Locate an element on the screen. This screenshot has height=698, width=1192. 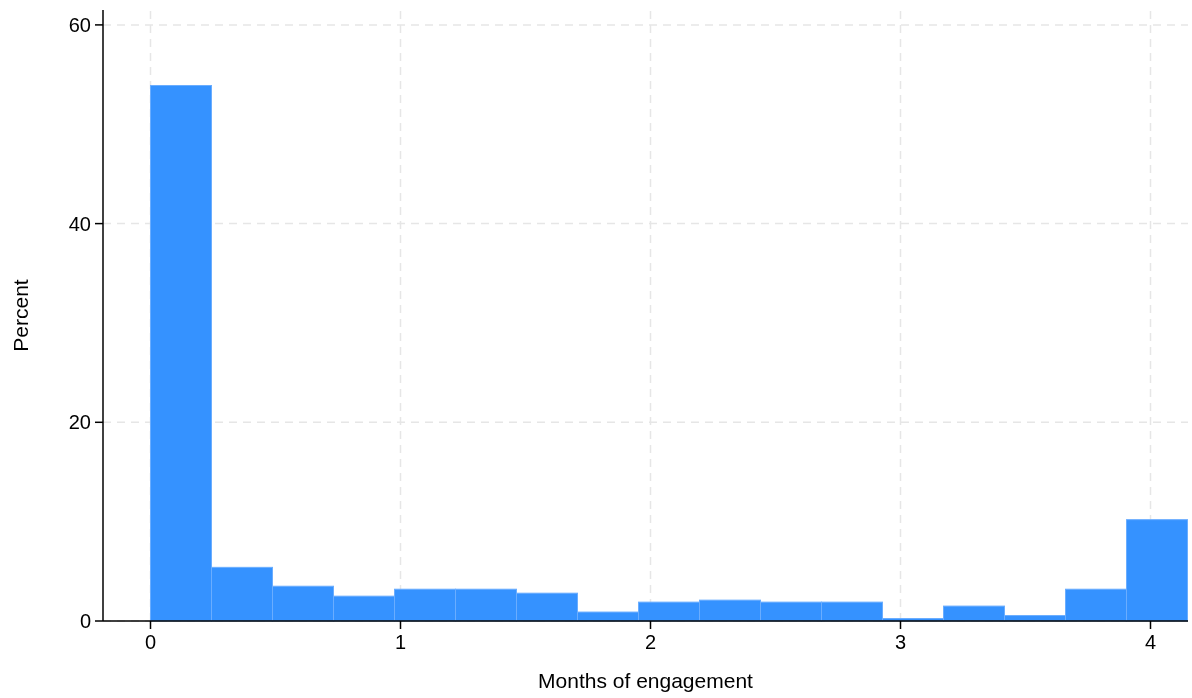
x-axis-title: Months of engagement is located at coordinates (646, 680).